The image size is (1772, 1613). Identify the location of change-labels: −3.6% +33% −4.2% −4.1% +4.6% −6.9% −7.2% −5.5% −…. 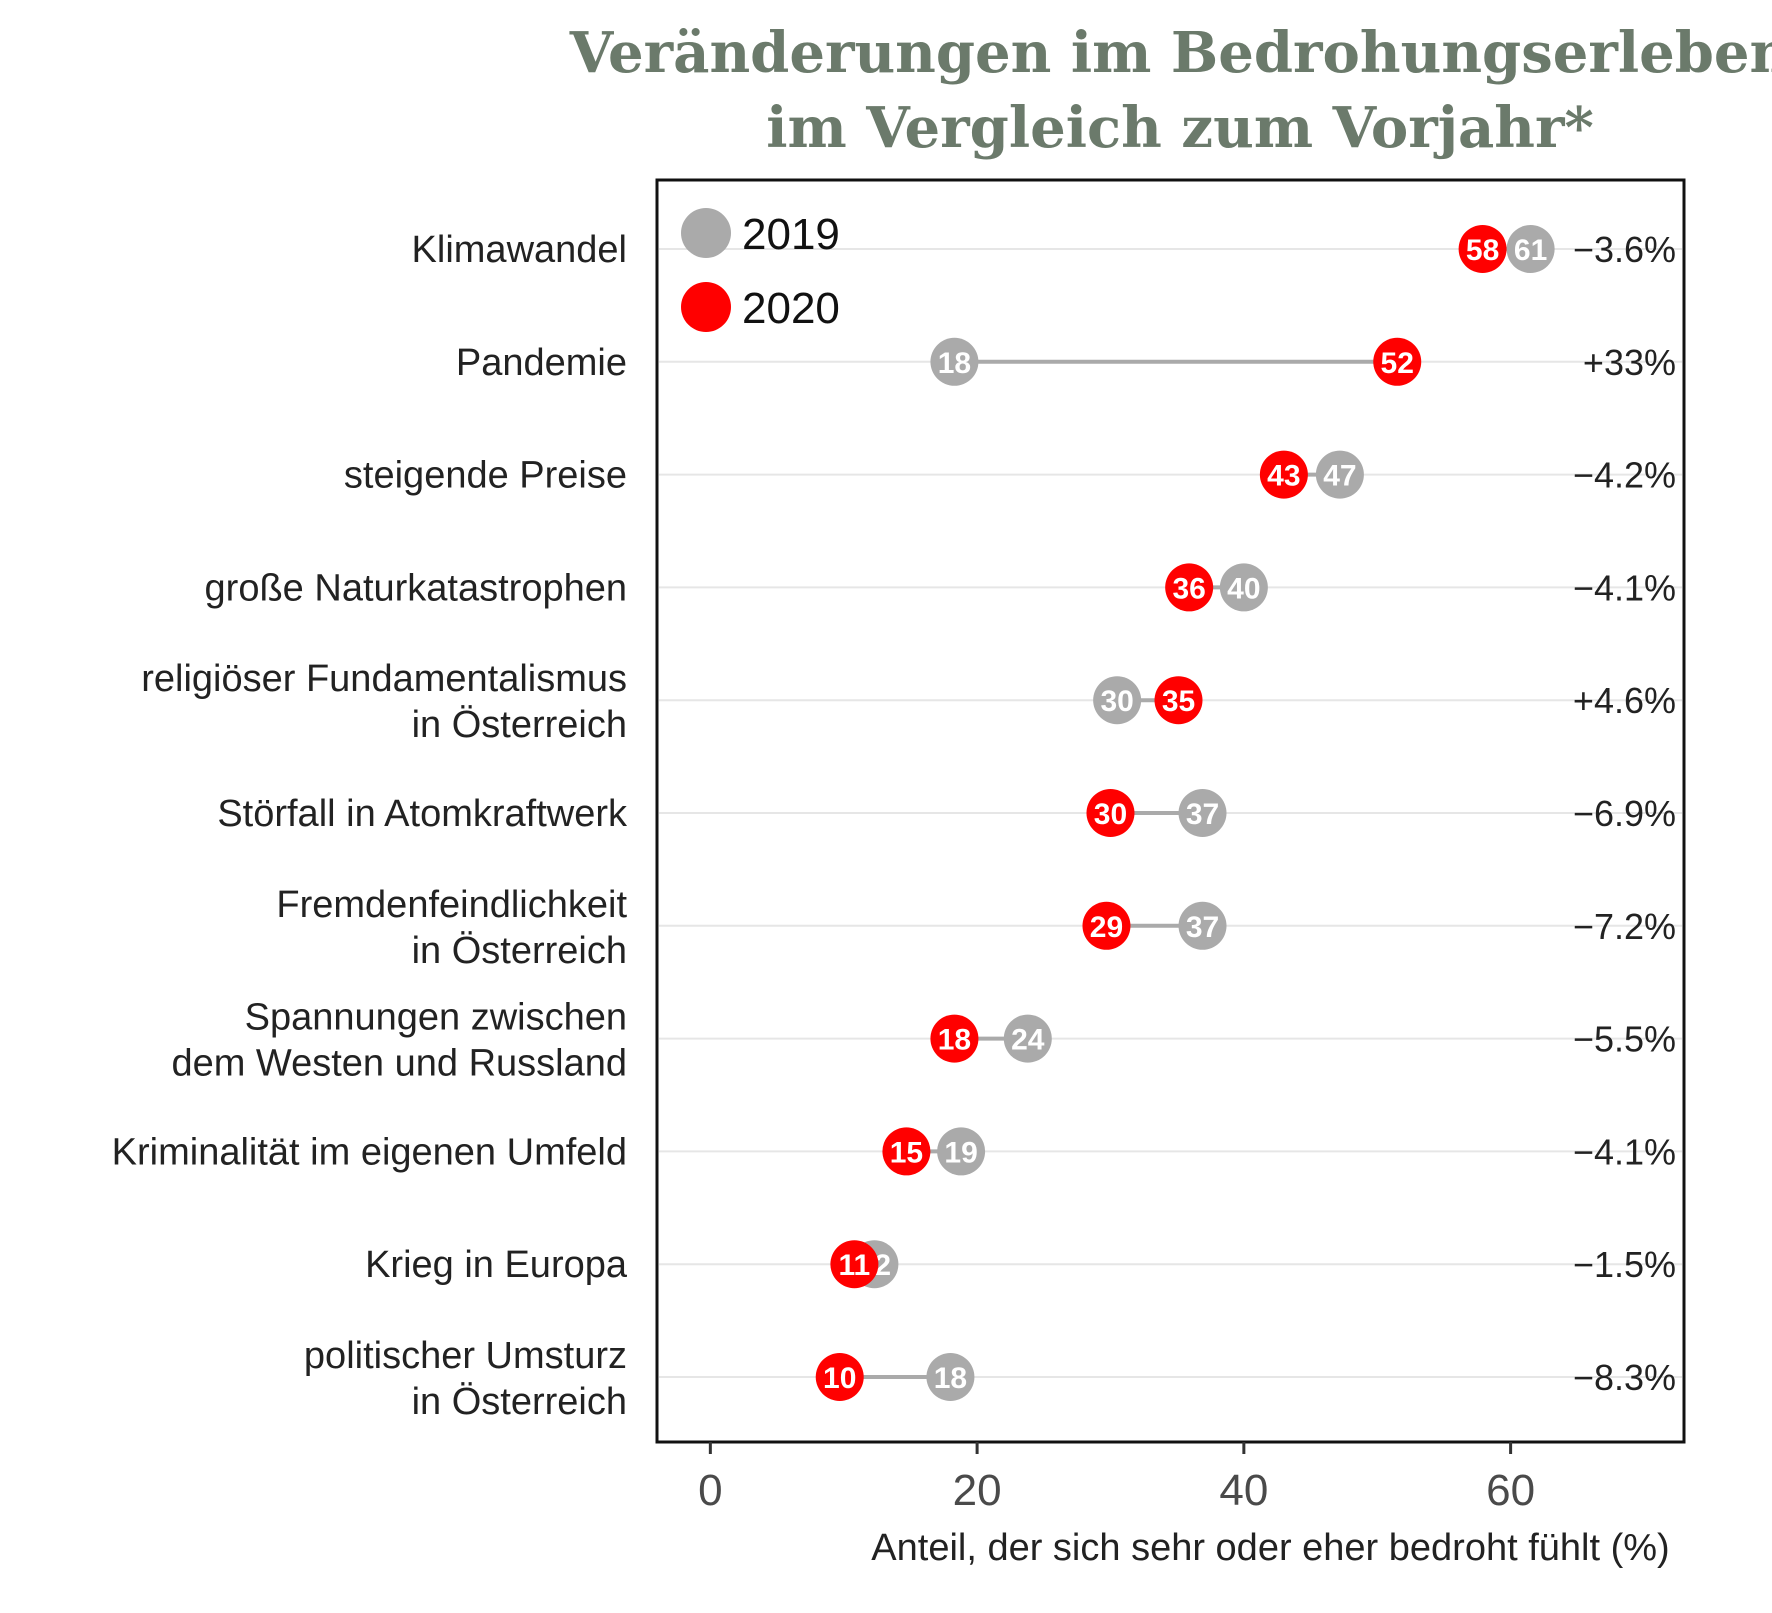
(1624, 813).